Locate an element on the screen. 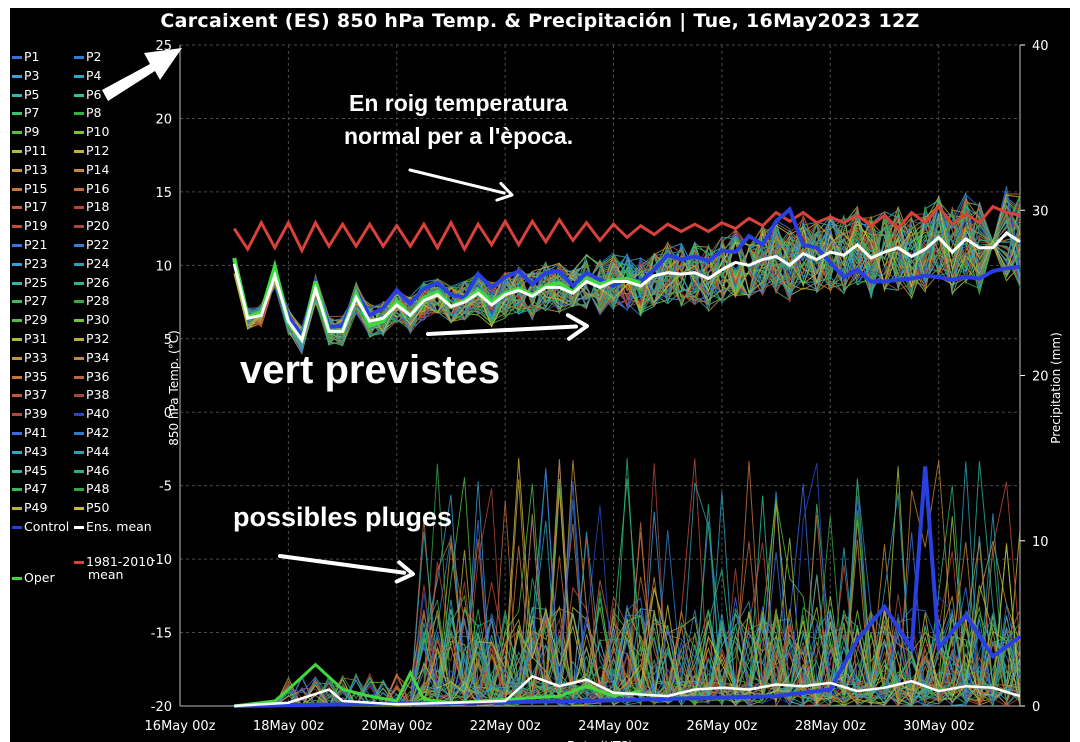 The width and height of the screenshot is (1080, 742). legend-item-p48: P48 is located at coordinates (91, 488).